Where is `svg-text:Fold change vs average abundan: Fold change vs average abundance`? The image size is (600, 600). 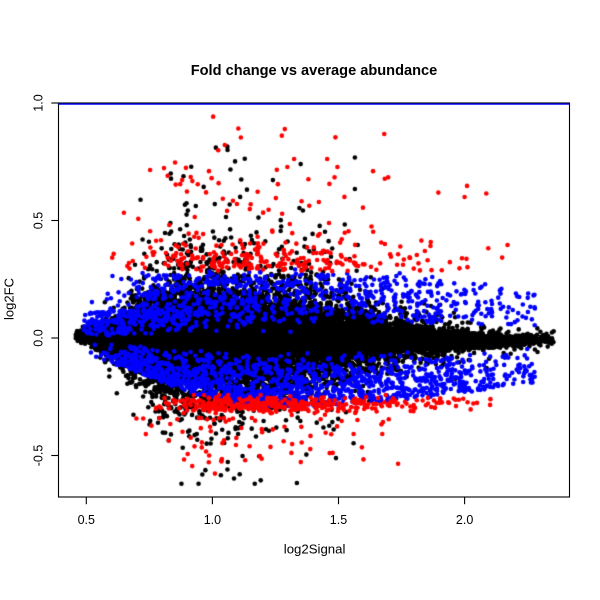 svg-text:Fold change vs average abundan: Fold change vs average abundance is located at coordinates (314, 71).